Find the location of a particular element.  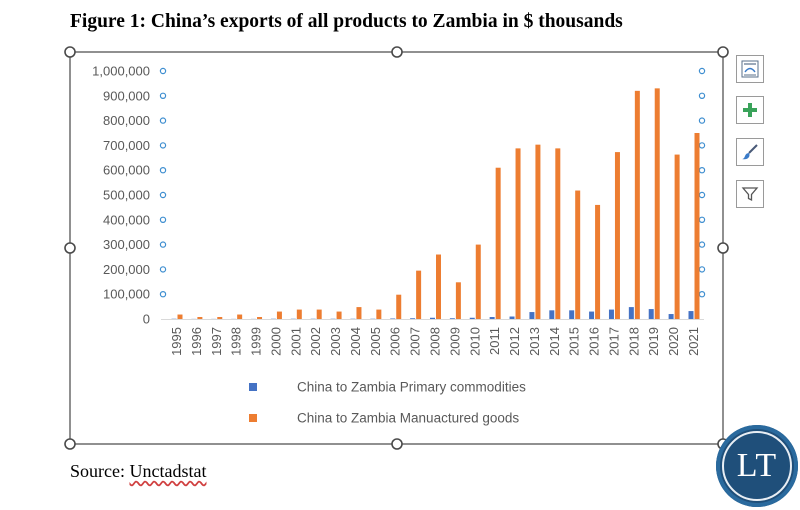

bar-manufactured-1995 is located at coordinates (180, 316).